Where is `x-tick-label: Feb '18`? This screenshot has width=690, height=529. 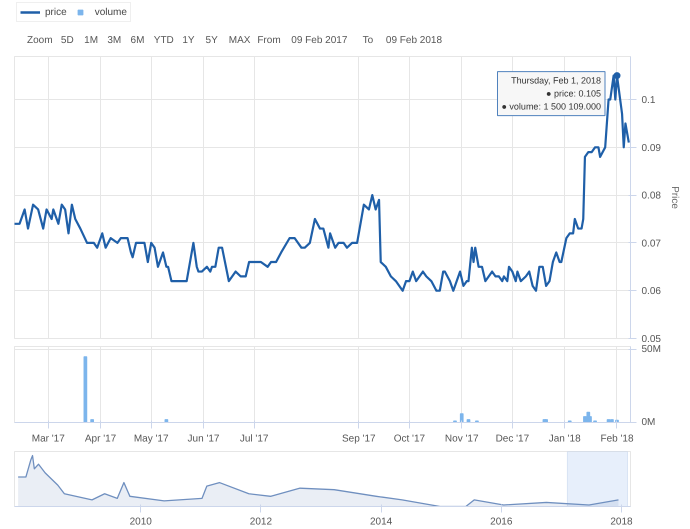
x-tick-label: Feb '18 is located at coordinates (617, 439).